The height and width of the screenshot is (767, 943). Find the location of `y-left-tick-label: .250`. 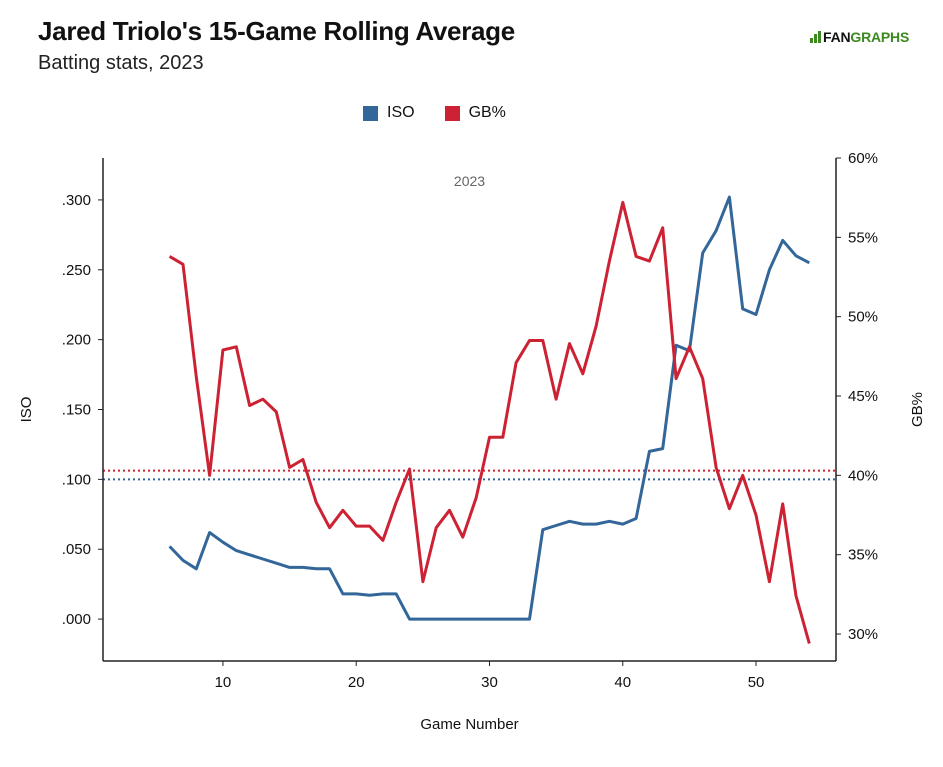

y-left-tick-label: .250 is located at coordinates (76, 270).